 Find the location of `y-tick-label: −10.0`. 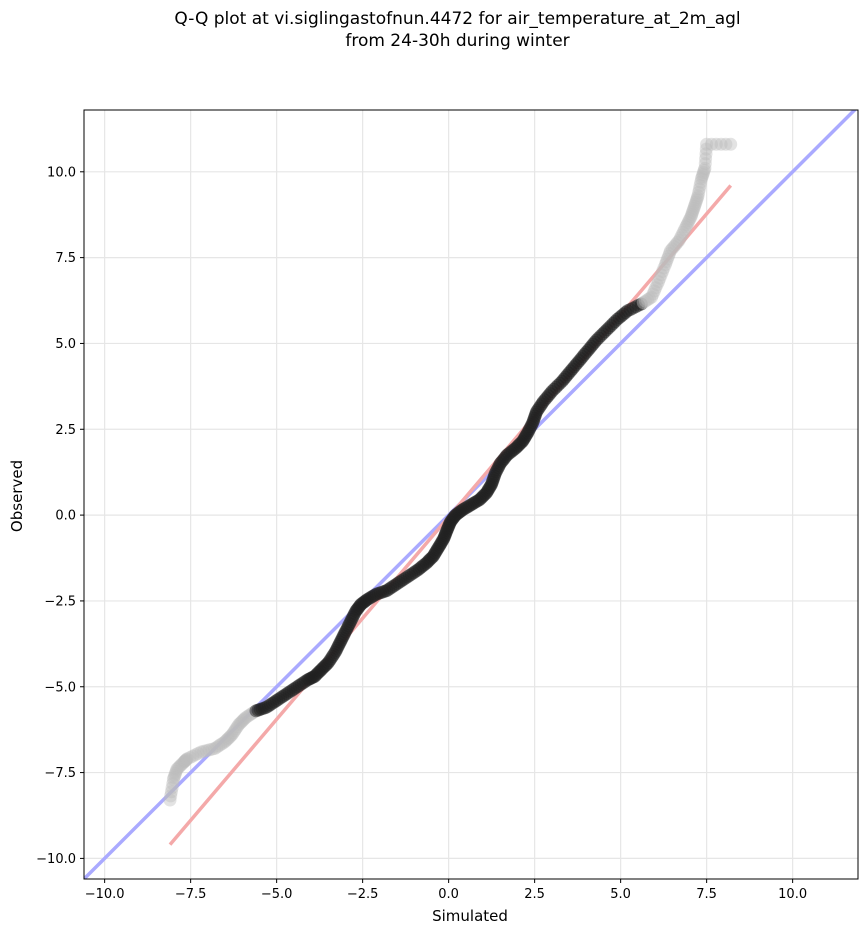

y-tick-label: −10.0 is located at coordinates (56, 859).